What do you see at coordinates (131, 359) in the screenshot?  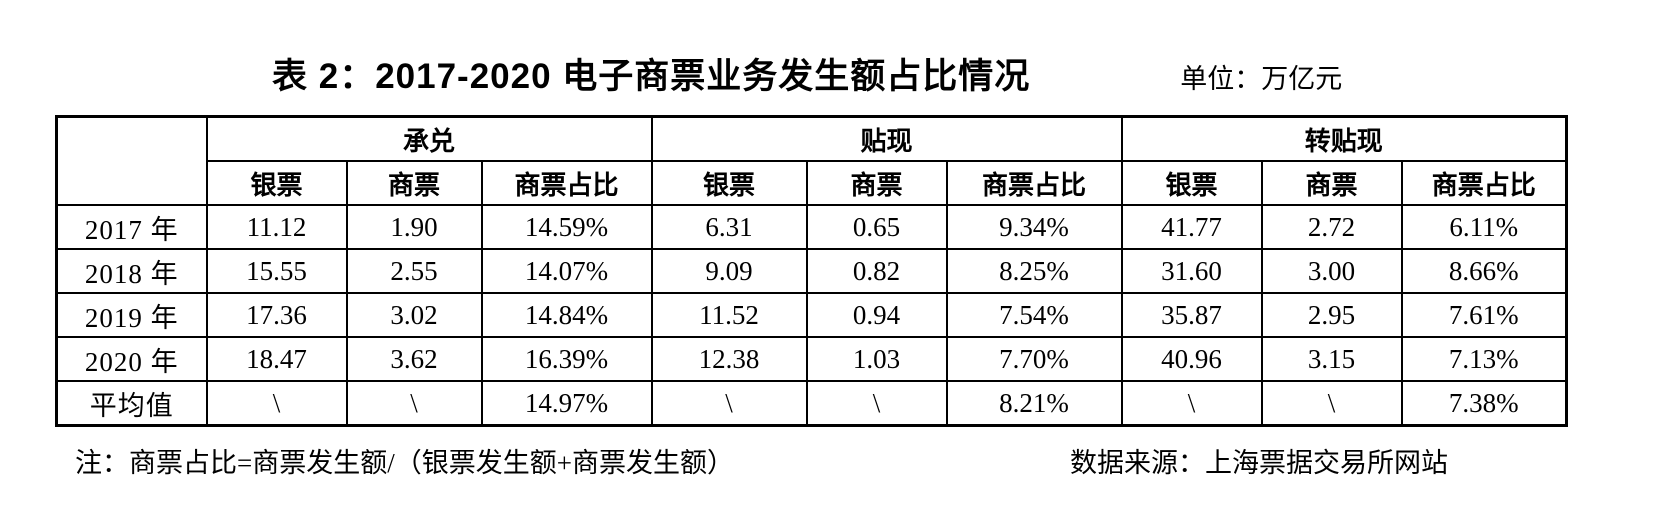 I see `row-label: 2020 年` at bounding box center [131, 359].